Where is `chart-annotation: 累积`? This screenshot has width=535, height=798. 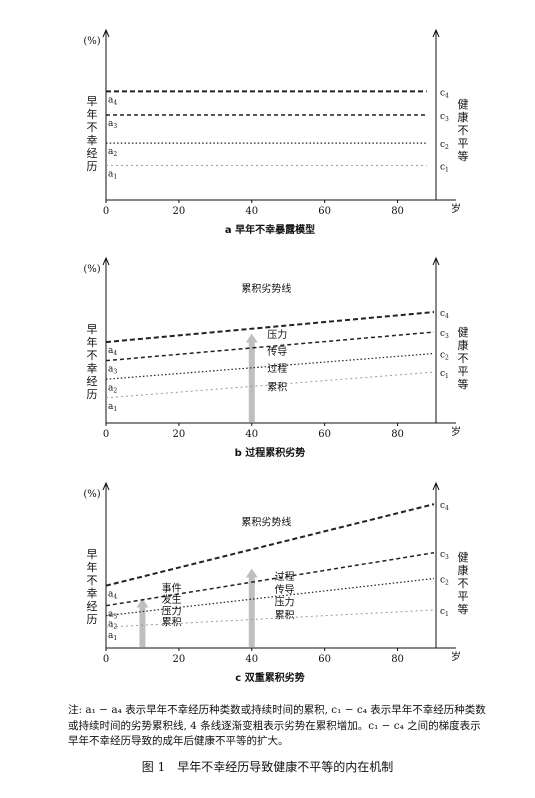
chart-annotation: 累积 is located at coordinates (172, 623).